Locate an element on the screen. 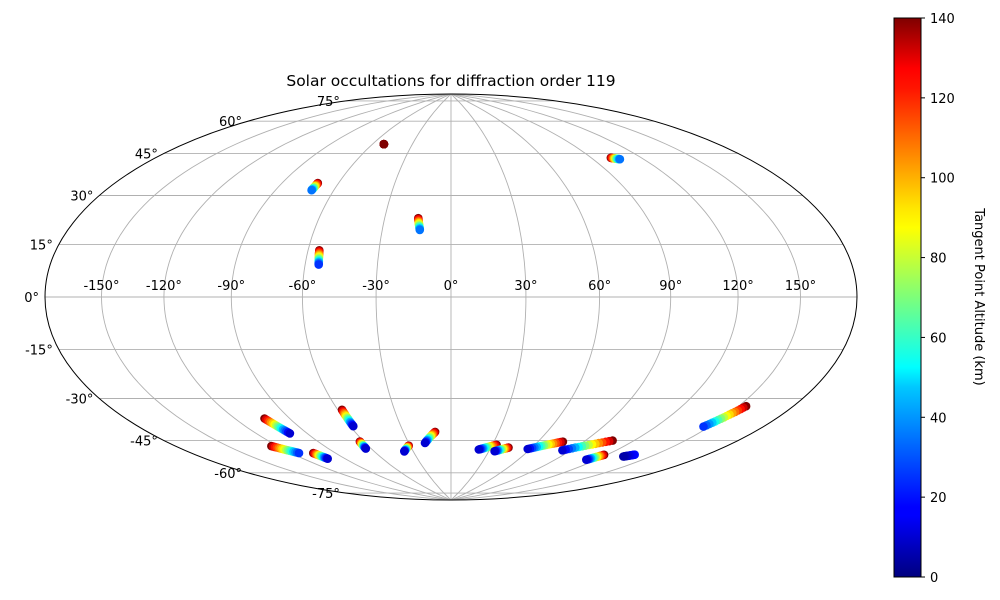 This screenshot has height=600, width=1000. lon-tick-label: 60° is located at coordinates (599, 286).